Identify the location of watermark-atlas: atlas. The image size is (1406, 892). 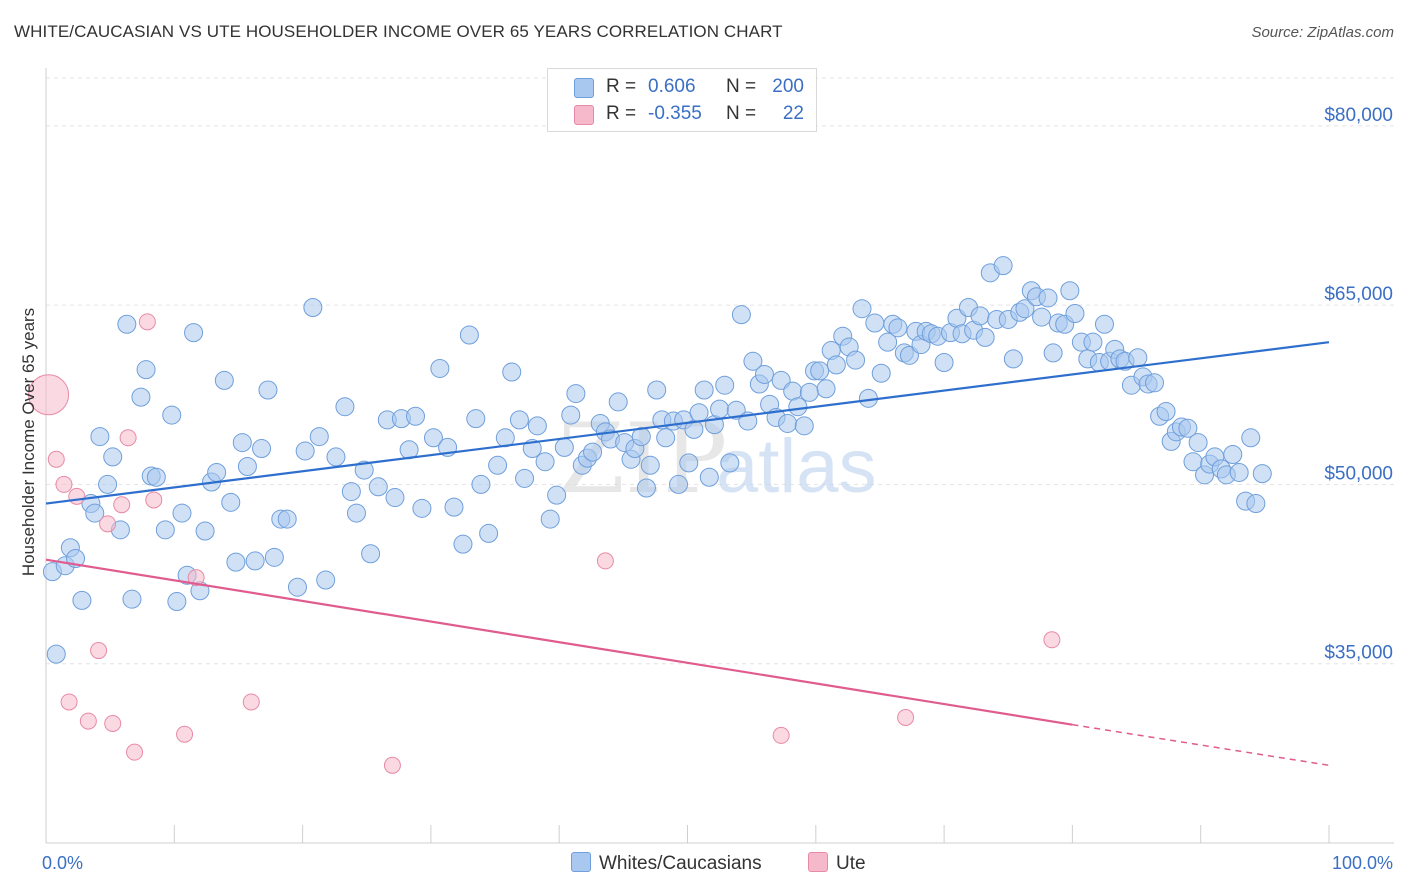
(796, 466).